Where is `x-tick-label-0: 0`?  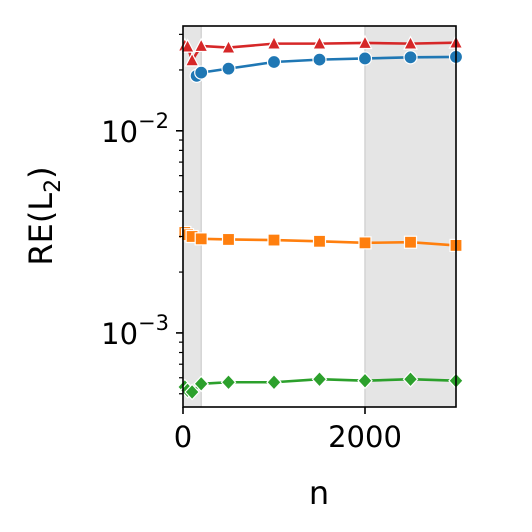 x-tick-label-0: 0 is located at coordinates (183, 437).